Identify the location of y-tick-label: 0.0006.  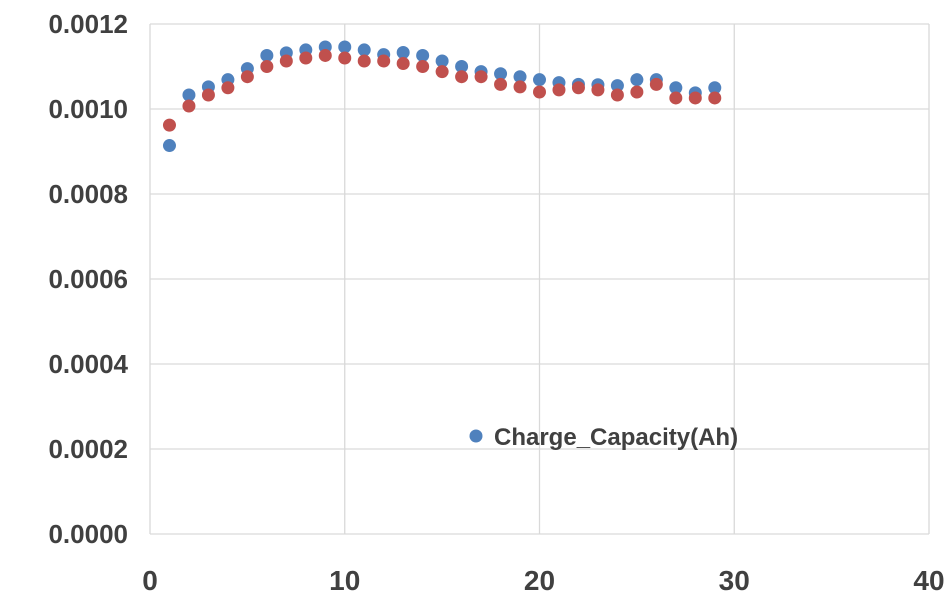
(88, 279).